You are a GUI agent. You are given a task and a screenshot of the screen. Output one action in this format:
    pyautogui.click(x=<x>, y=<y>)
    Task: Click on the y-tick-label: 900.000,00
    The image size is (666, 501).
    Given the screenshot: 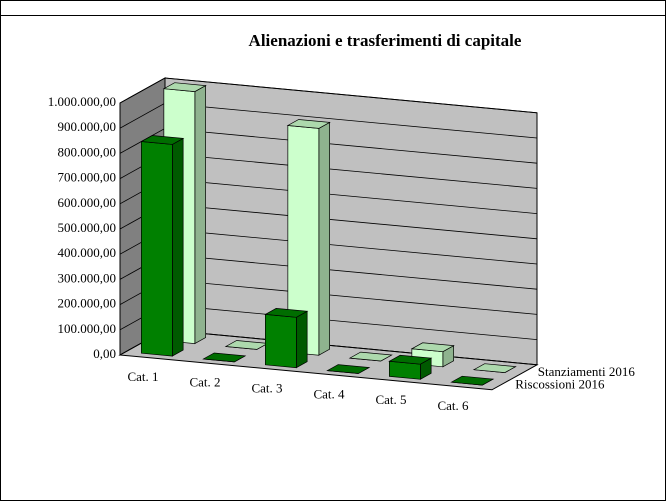 What is the action you would take?
    pyautogui.click(x=87, y=126)
    